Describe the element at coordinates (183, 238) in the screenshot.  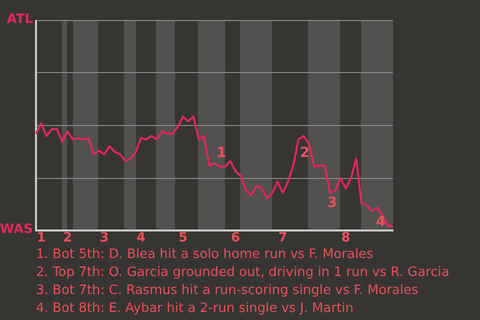
I see `x-tick-label: 5` at that location.